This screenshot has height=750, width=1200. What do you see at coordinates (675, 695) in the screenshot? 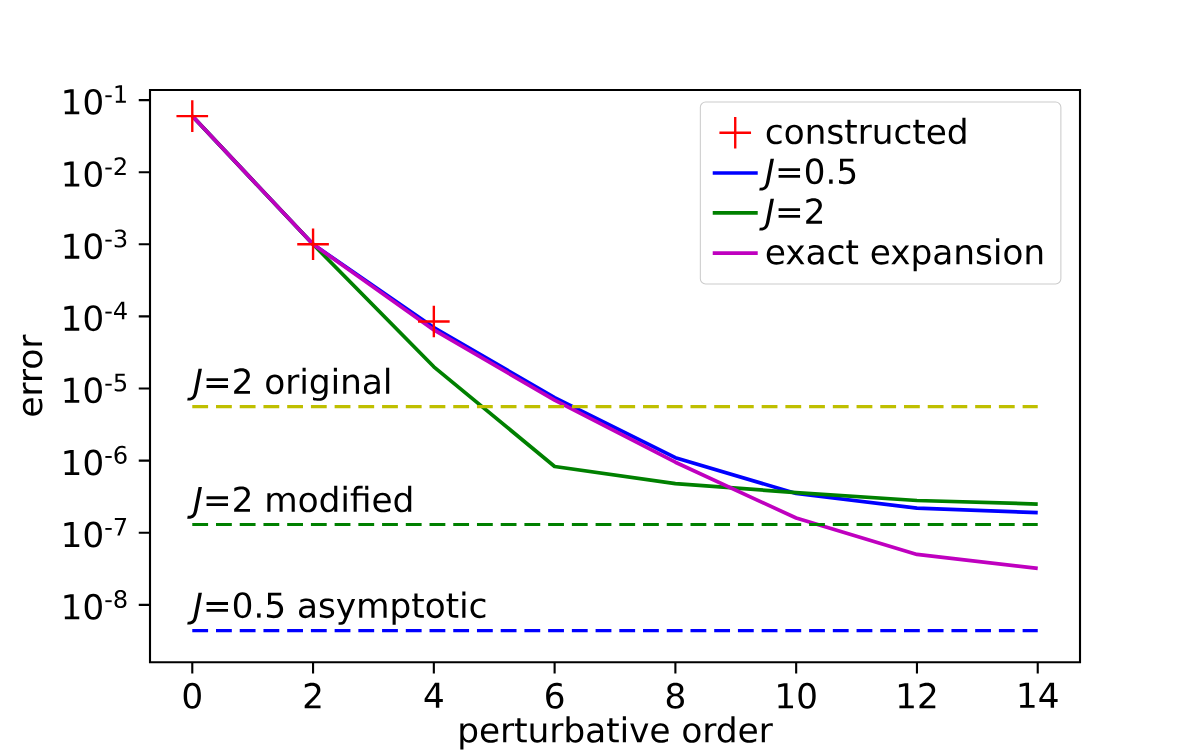
I see `x-tick-label: 8` at bounding box center [675, 695].